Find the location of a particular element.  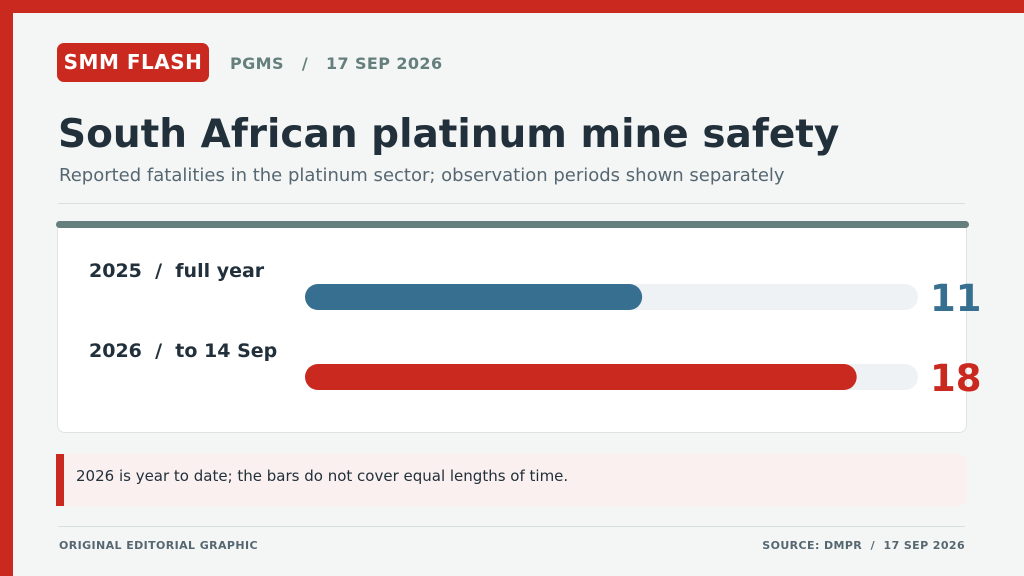

value-label: 11 is located at coordinates (956, 298).